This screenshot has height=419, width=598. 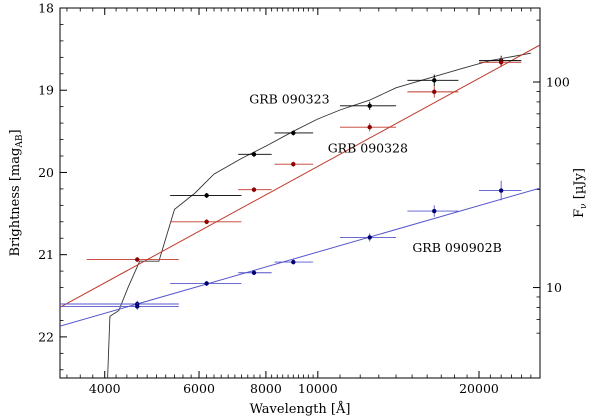 What do you see at coordinates (105, 388) in the screenshot?
I see `x-tick-label: 4000` at bounding box center [105, 388].